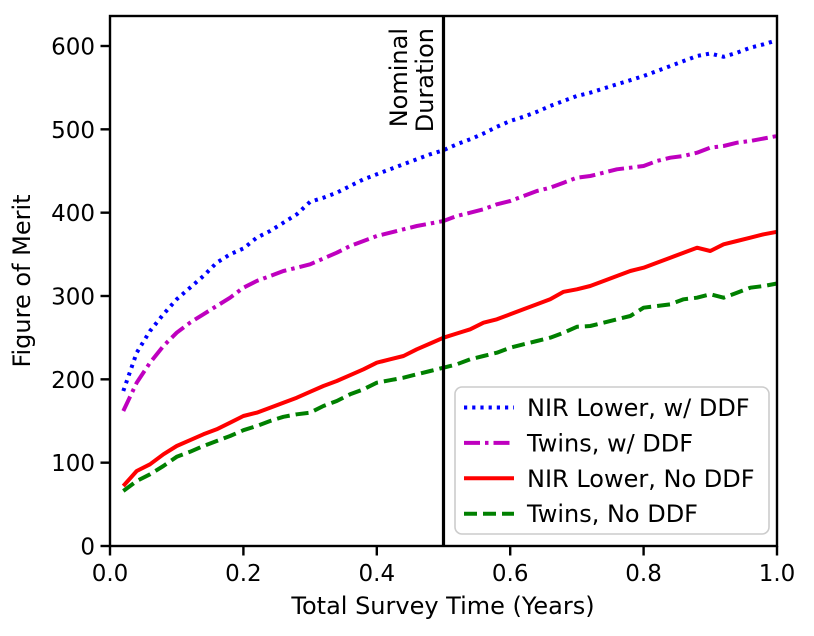  Describe the element at coordinates (73, 48) in the screenshot. I see `y-tick-label: 600` at that location.